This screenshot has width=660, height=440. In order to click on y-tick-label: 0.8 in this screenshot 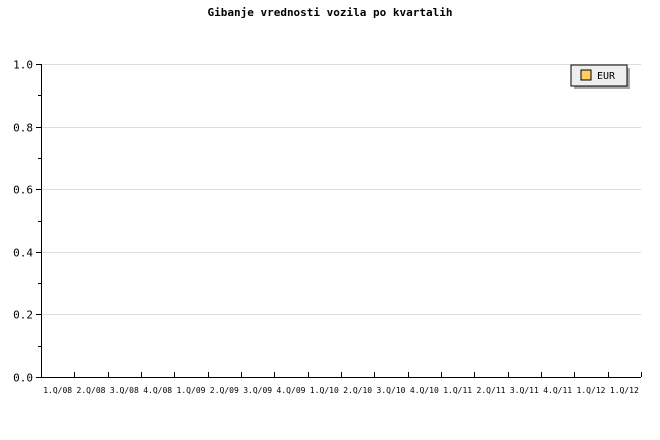, I will do `click(23, 128)`.